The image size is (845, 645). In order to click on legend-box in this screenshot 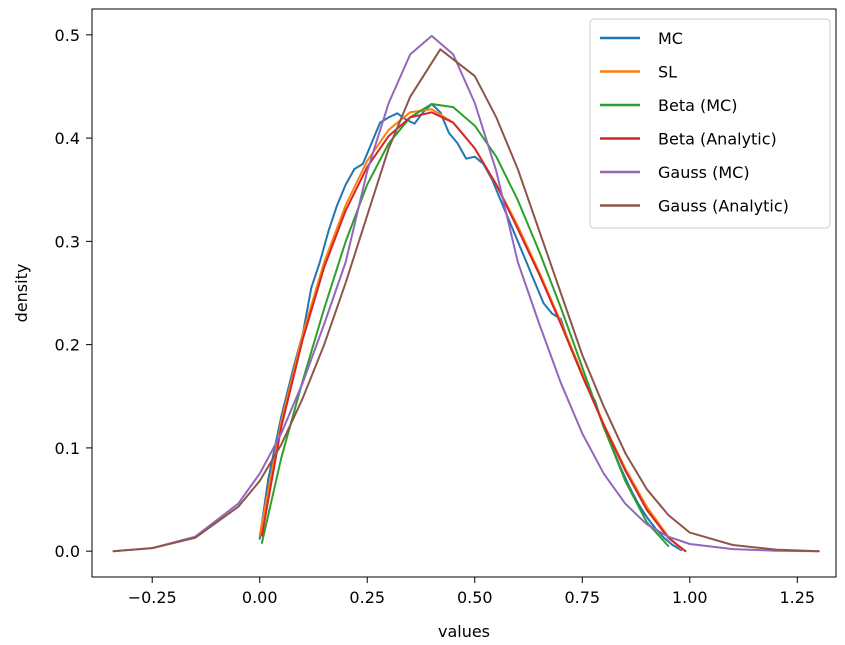, I will do `click(710, 123)`.